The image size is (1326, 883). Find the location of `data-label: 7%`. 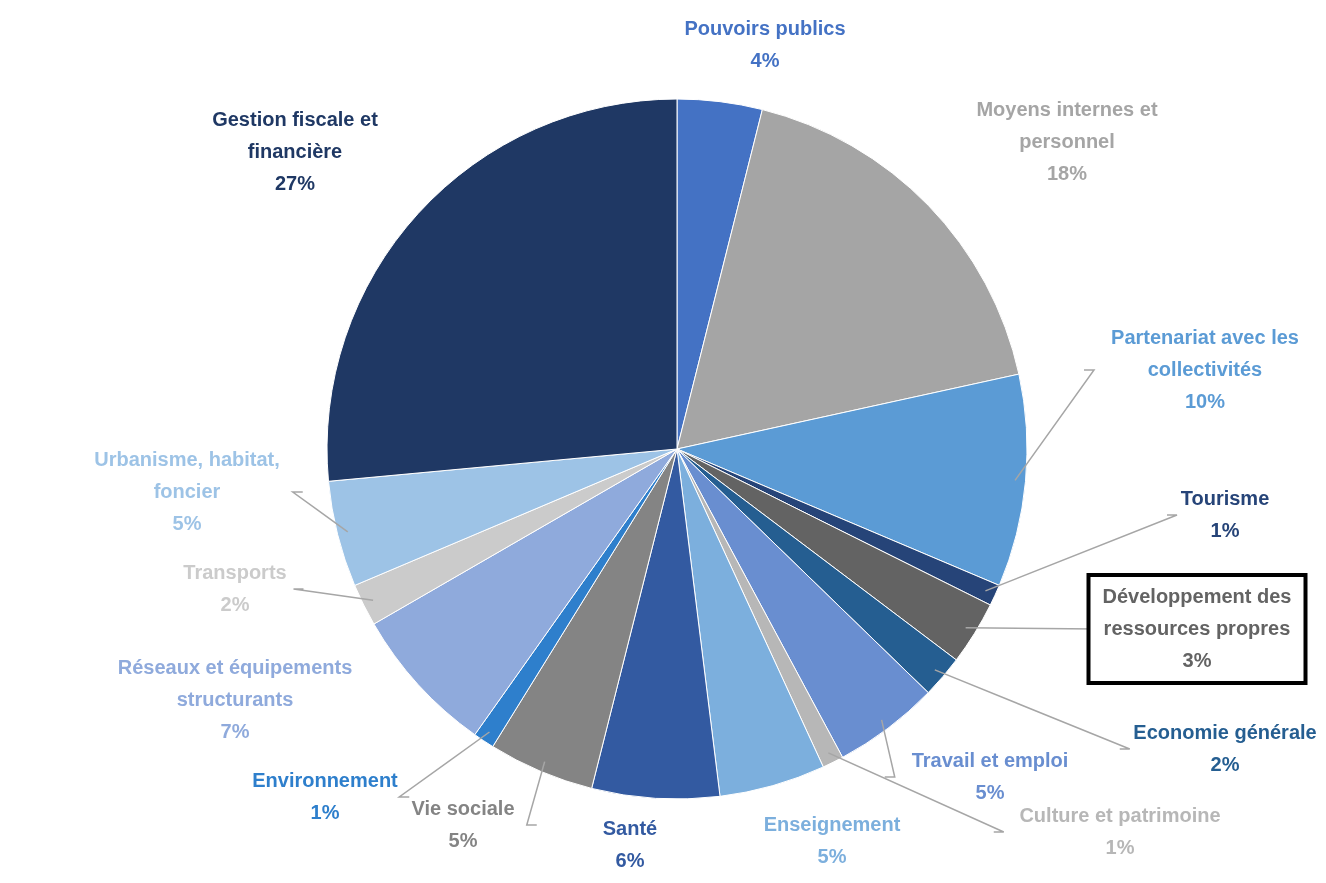

data-label: 7% is located at coordinates (235, 731).